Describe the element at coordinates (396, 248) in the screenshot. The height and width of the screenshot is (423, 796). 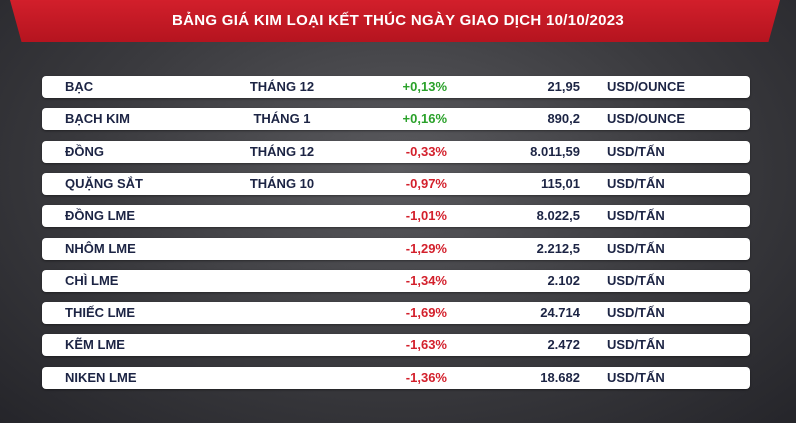
I see `table-row: NHÔM LME -1,29% 2.212,5 USD/TẤN` at that location.